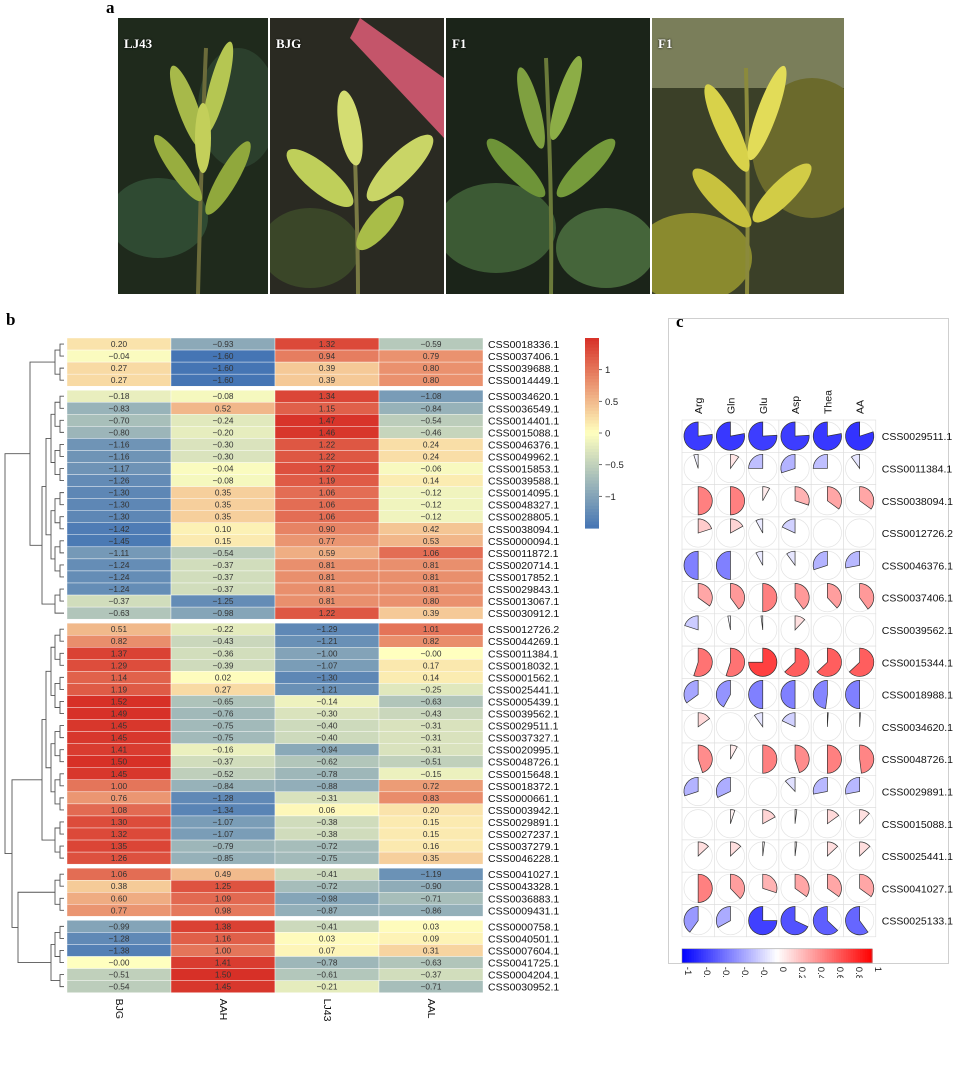  What do you see at coordinates (223, 408) in the screenshot?
I see `heatmap-cell-value: 0.52` at bounding box center [223, 408].